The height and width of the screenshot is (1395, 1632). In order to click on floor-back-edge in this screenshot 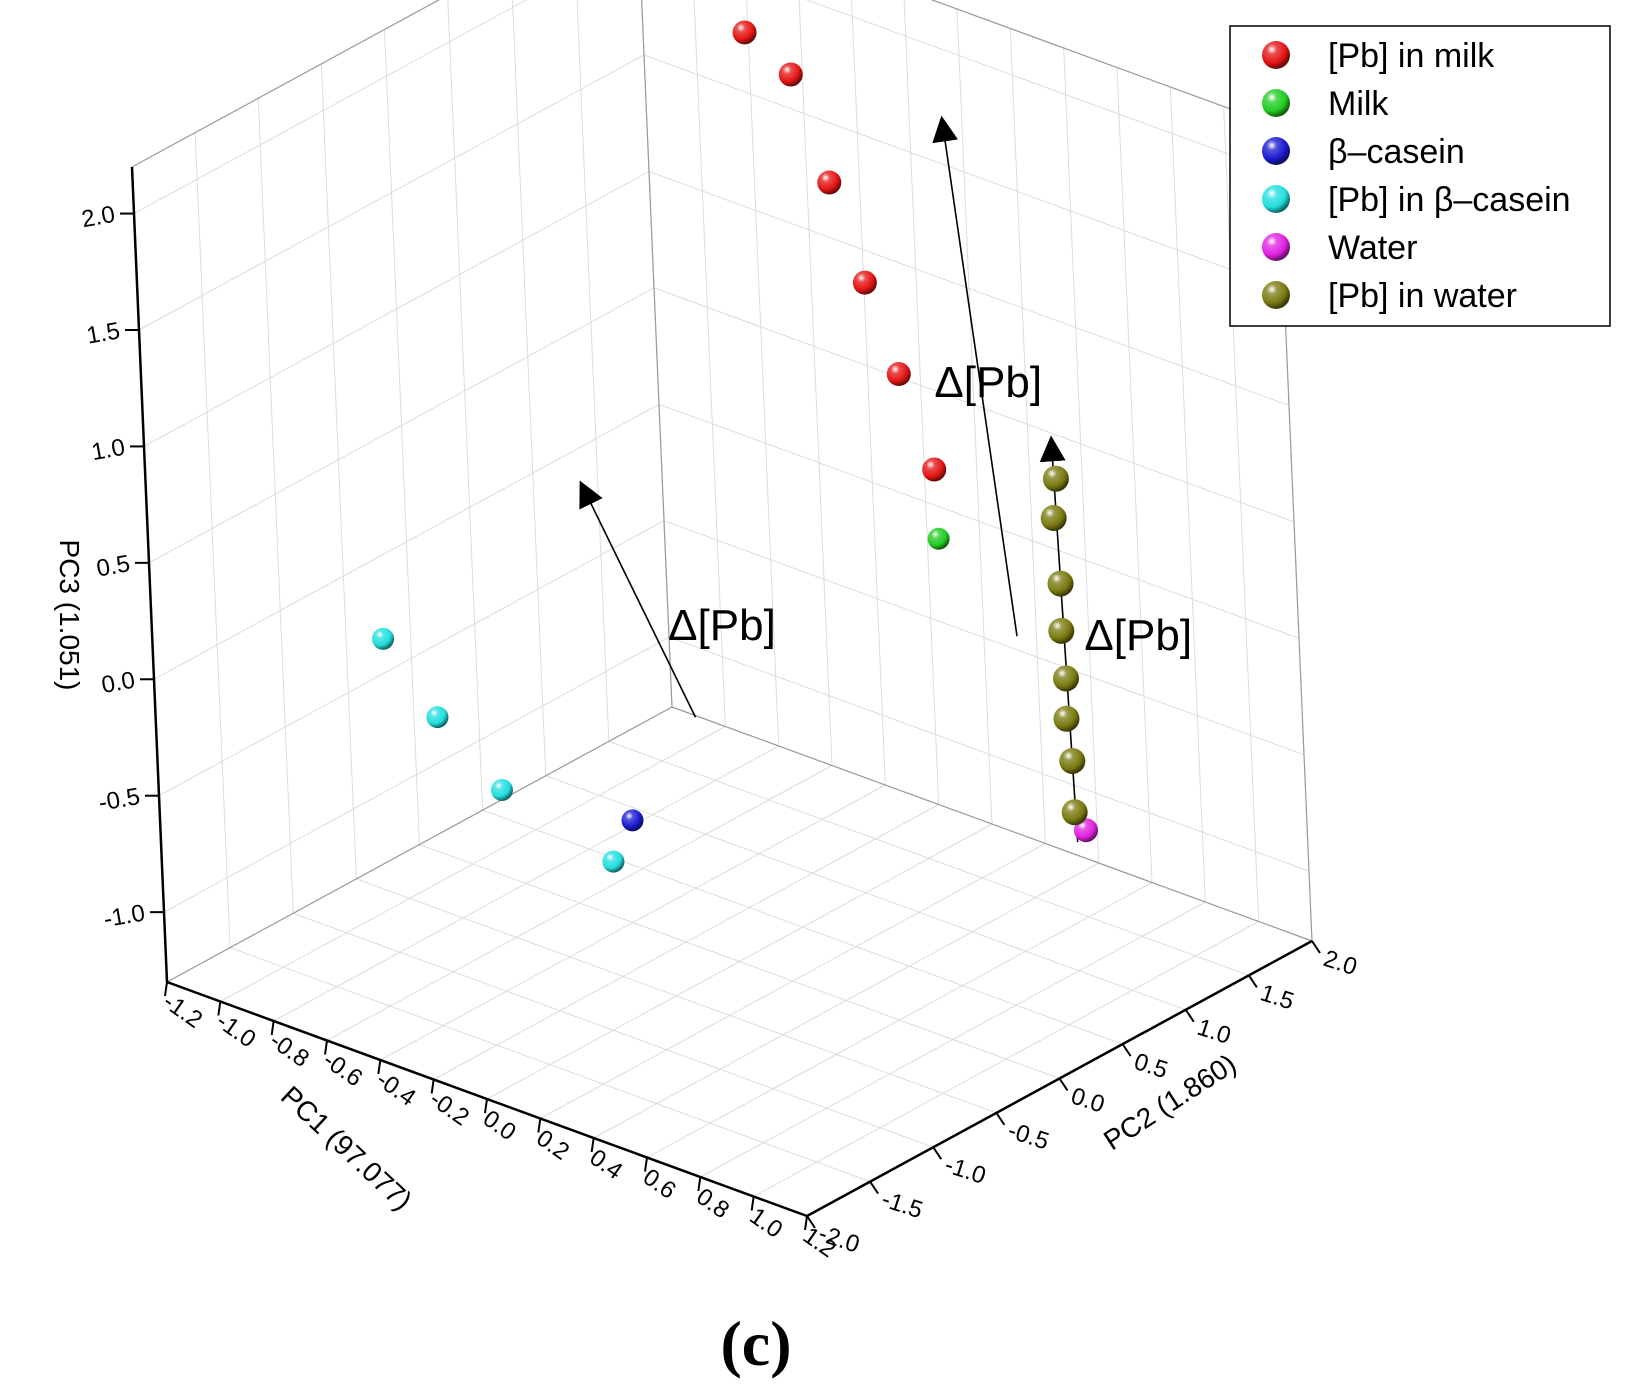, I will do `click(992, 824)`.